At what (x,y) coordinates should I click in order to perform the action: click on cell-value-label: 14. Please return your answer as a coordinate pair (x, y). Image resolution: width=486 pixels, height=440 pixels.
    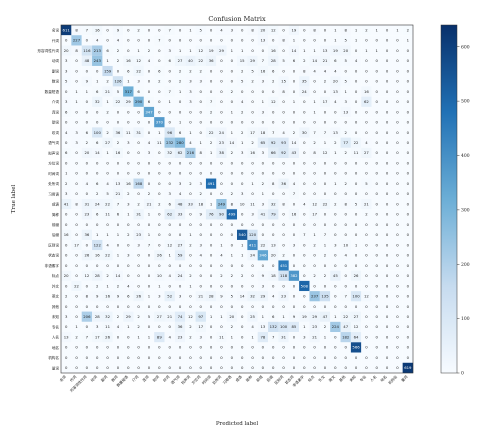
    Looking at the image, I should click on (97, 152).